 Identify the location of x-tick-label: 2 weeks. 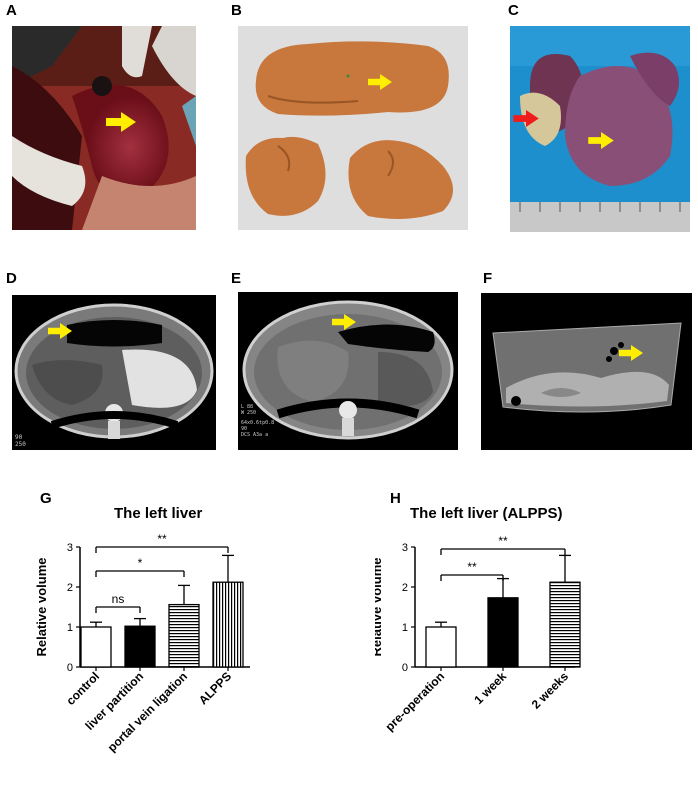
(550, 690).